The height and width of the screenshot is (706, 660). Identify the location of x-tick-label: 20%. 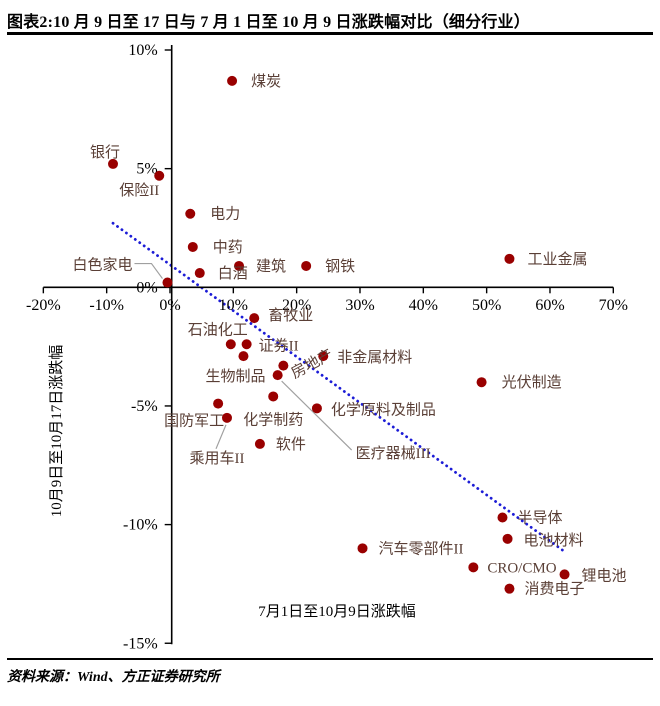
(296, 305).